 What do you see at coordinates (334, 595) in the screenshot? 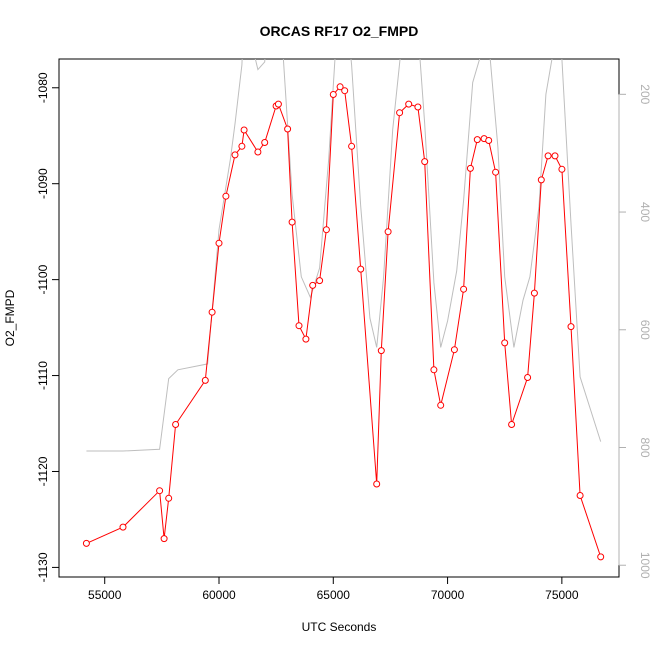
I see `x-tick-label: 65000` at bounding box center [334, 595].